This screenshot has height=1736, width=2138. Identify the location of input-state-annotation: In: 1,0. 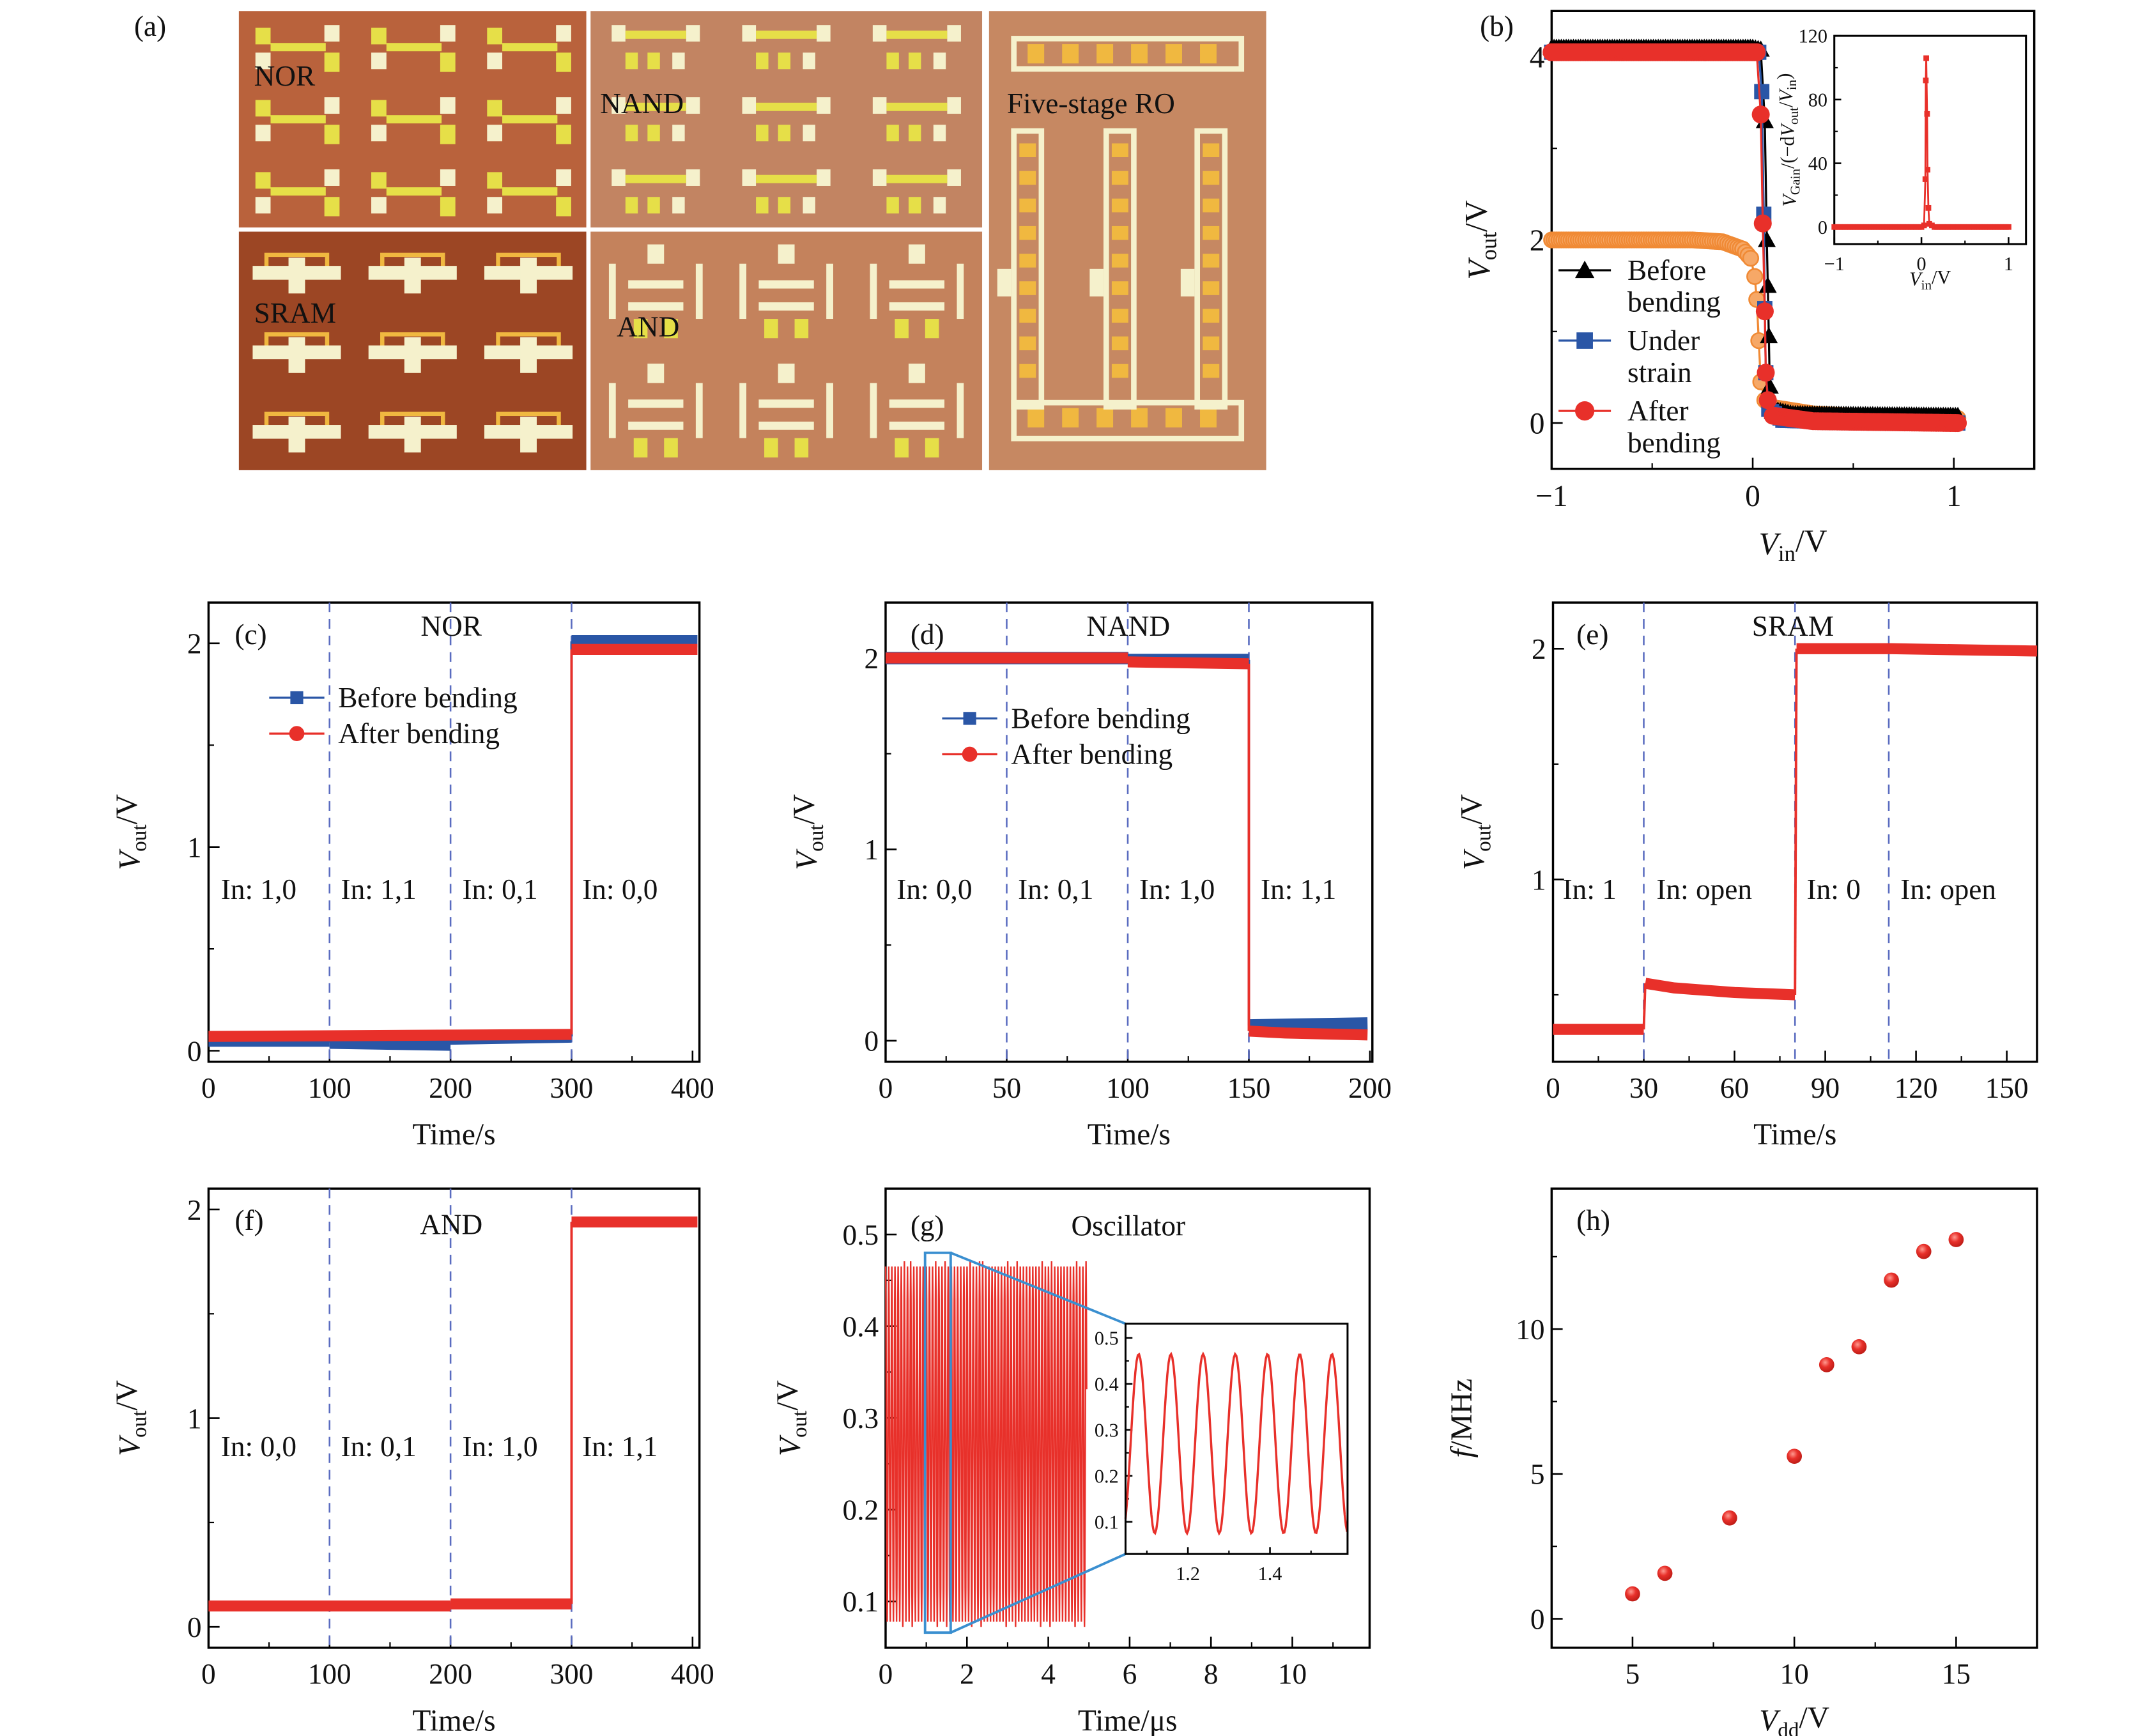
(500, 1447).